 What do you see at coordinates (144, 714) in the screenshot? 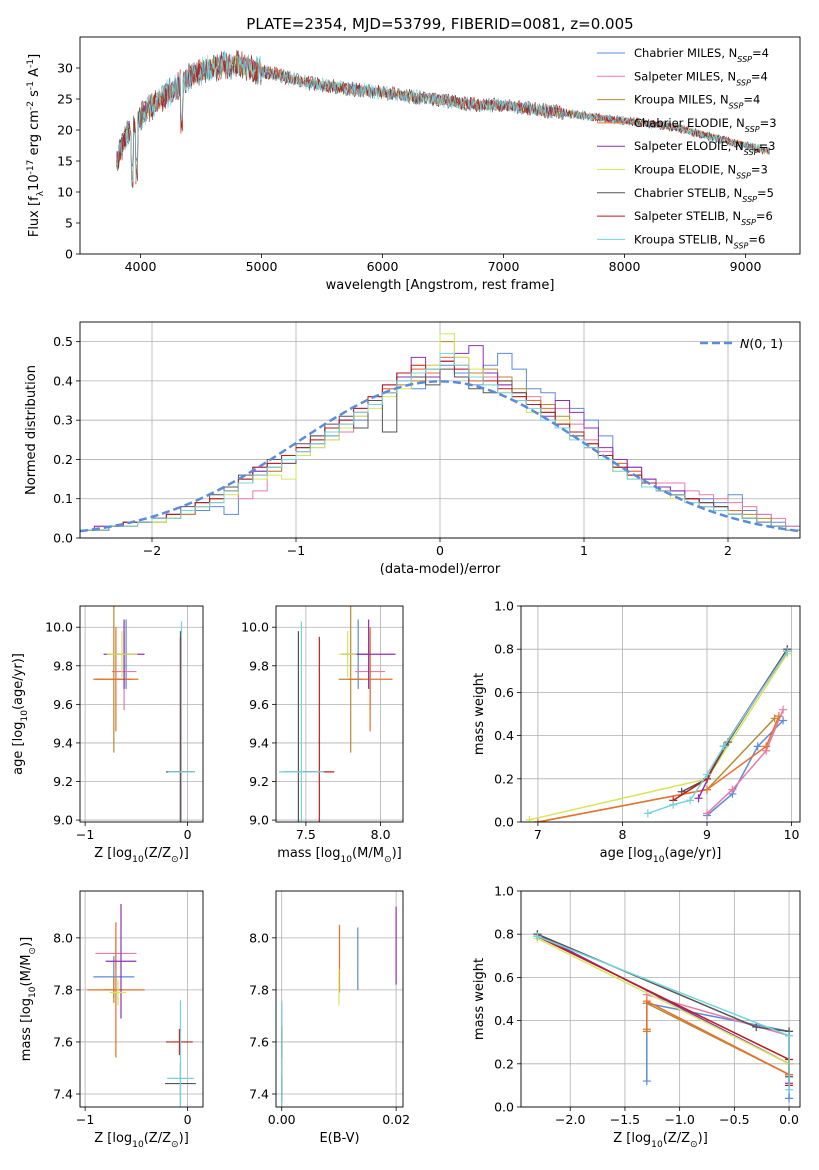
I see `plot-area-age_vs_Z` at bounding box center [144, 714].